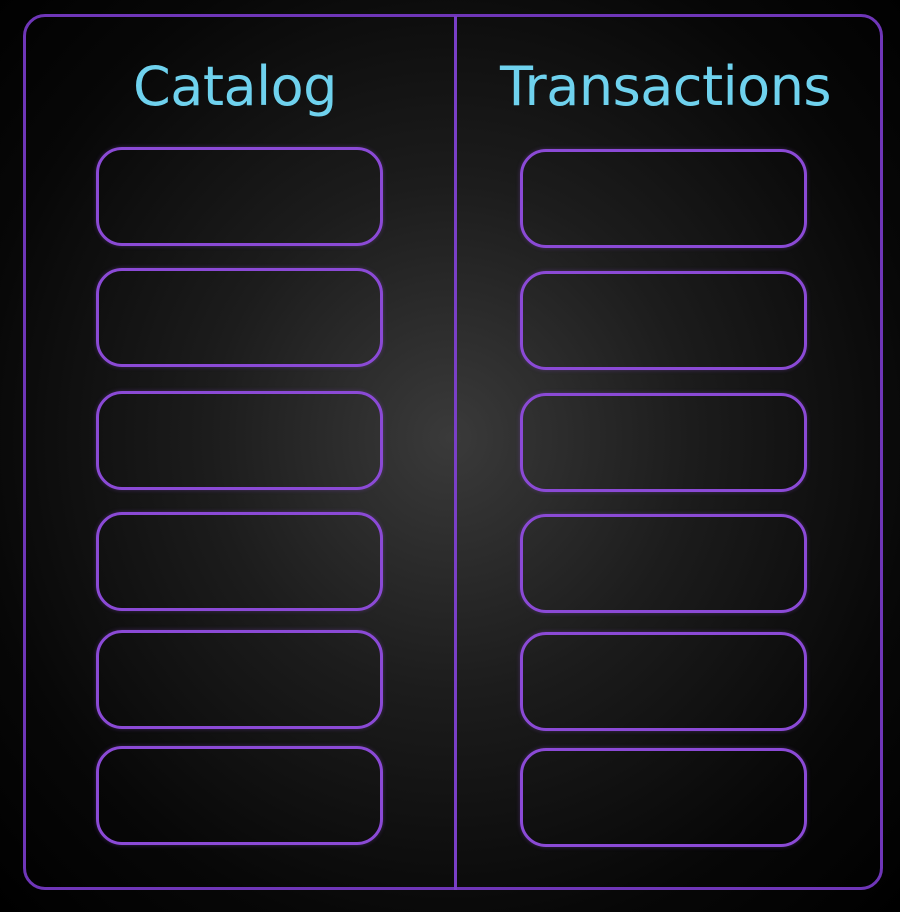 Image resolution: width=900 pixels, height=912 pixels. What do you see at coordinates (455, 453) in the screenshot?
I see `column-divider` at bounding box center [455, 453].